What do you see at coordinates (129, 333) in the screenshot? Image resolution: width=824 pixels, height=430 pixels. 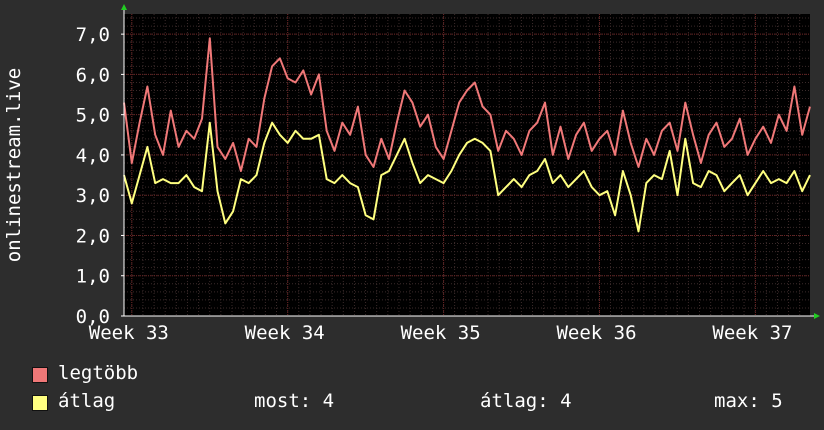 I see `x-tick-label: Week 33` at bounding box center [129, 333].